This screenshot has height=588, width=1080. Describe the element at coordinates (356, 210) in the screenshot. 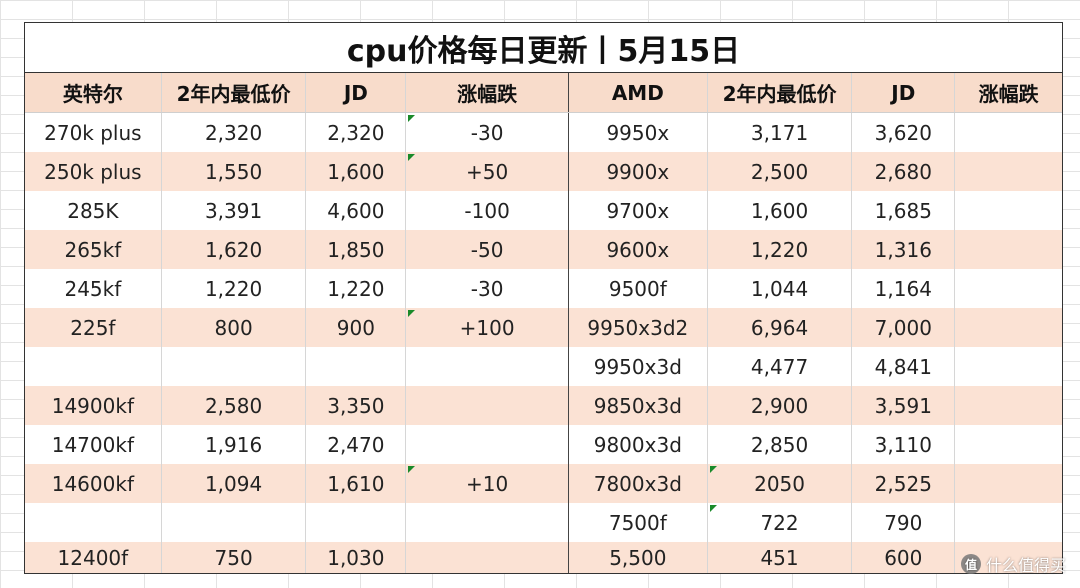

I see `intel-jd-cell: 4,600` at that location.